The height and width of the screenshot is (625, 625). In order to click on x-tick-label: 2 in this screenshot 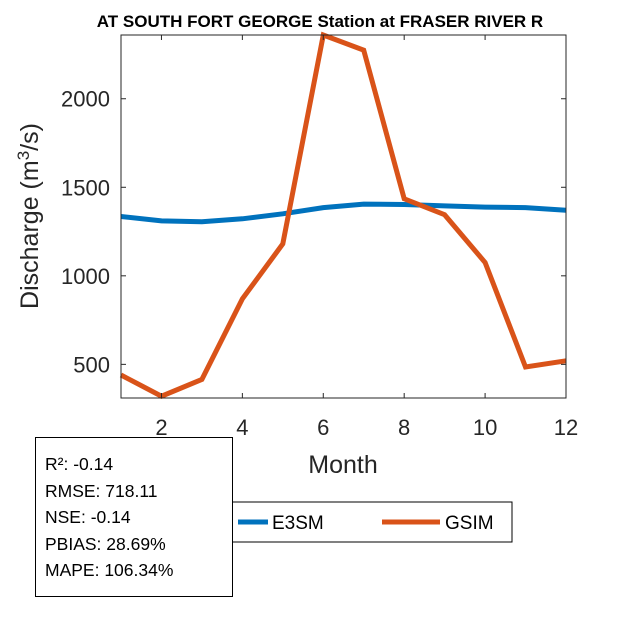, I will do `click(161, 427)`.